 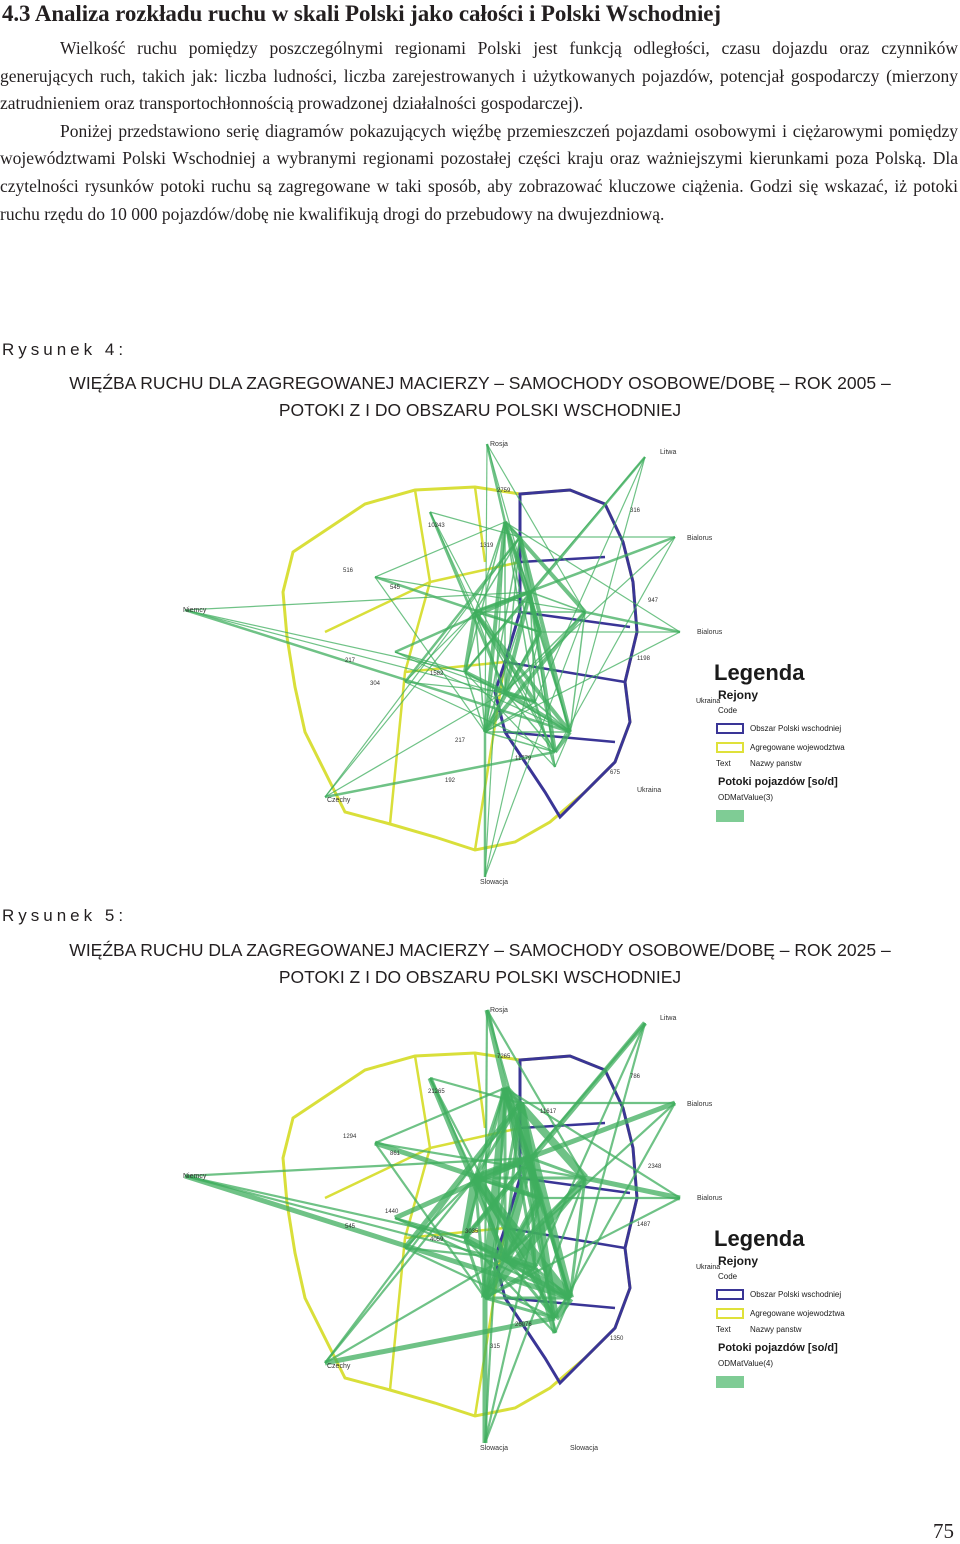 What do you see at coordinates (480, 410) in the screenshot?
I see `figure-title-line: POTOKI Z I DO OBSZARU POLSKI WSCHODNIEJ` at bounding box center [480, 410].